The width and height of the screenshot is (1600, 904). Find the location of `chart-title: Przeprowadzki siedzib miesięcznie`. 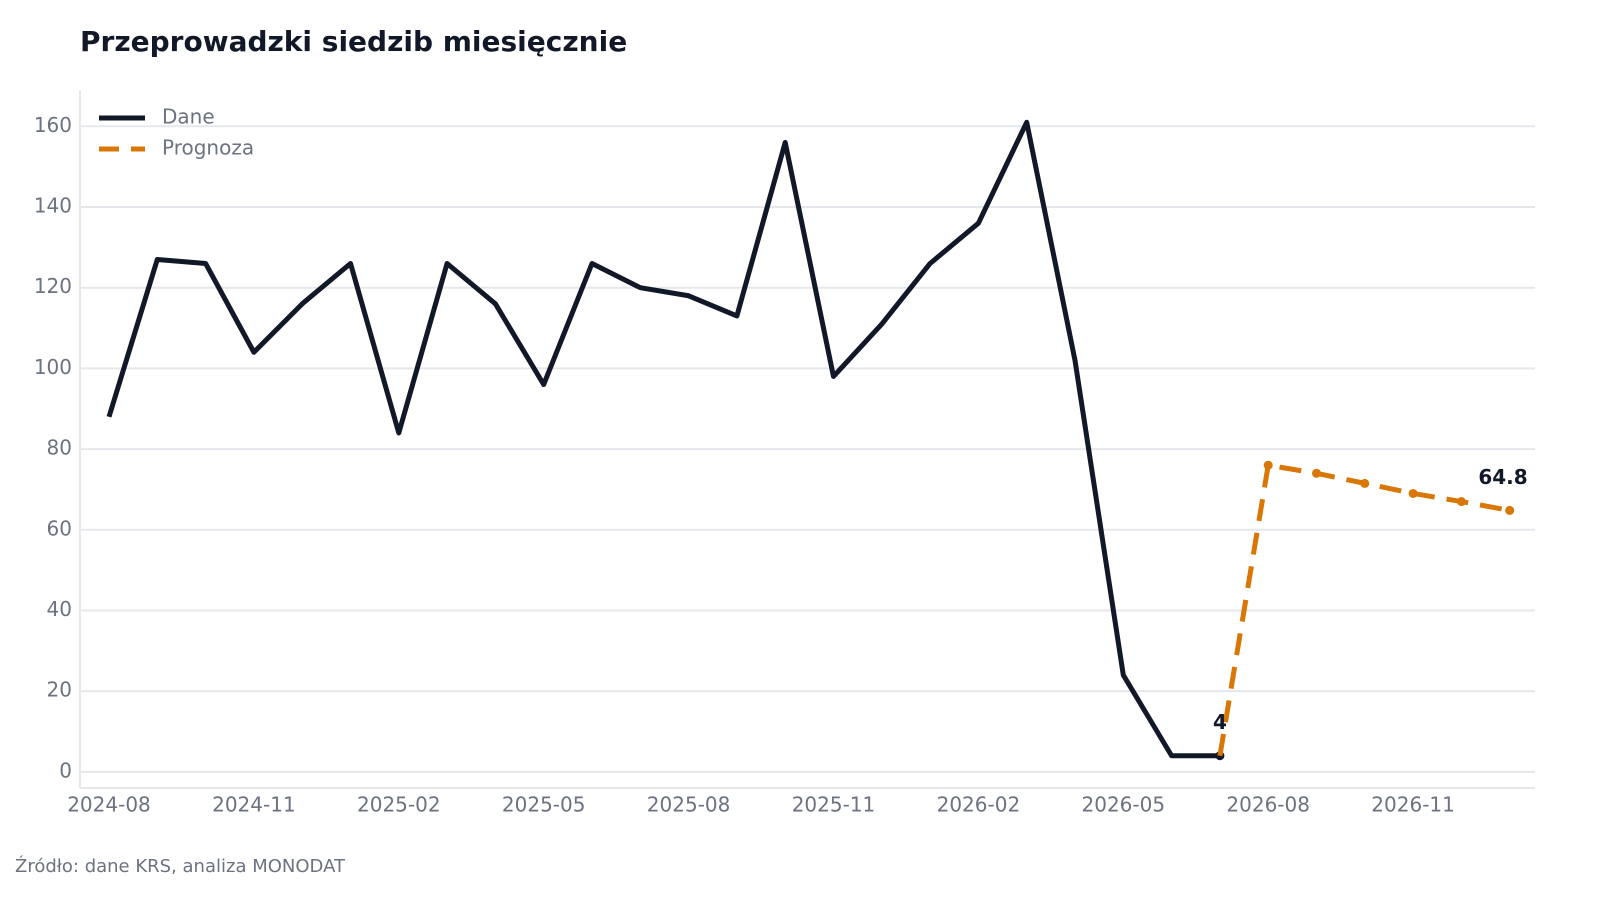

chart-title: Przeprowadzki siedzib miesięcznie is located at coordinates (353, 41).